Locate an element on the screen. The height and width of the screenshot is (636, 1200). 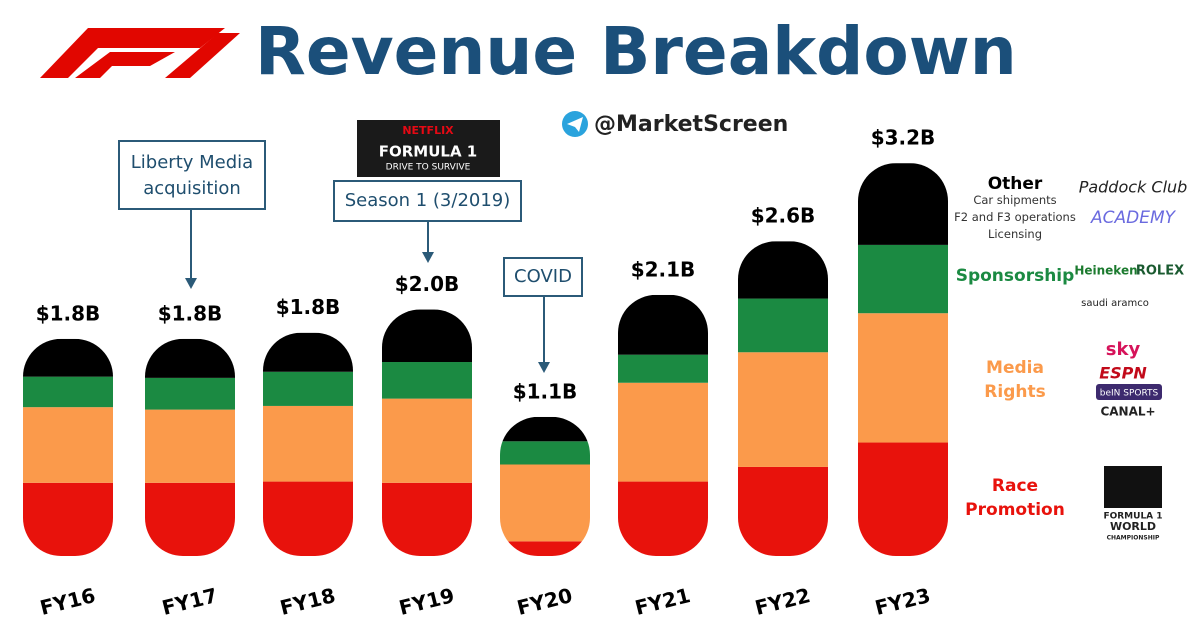
telegram-plane is located at coordinates (575, 124).